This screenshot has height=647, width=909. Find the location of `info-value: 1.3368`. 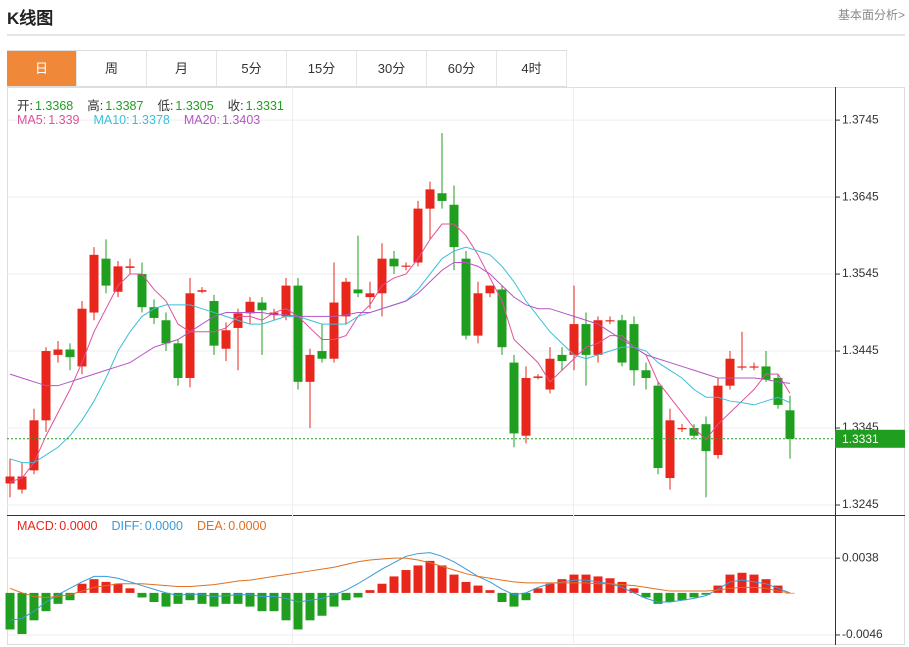

info-value: 1.3368 is located at coordinates (54, 106).